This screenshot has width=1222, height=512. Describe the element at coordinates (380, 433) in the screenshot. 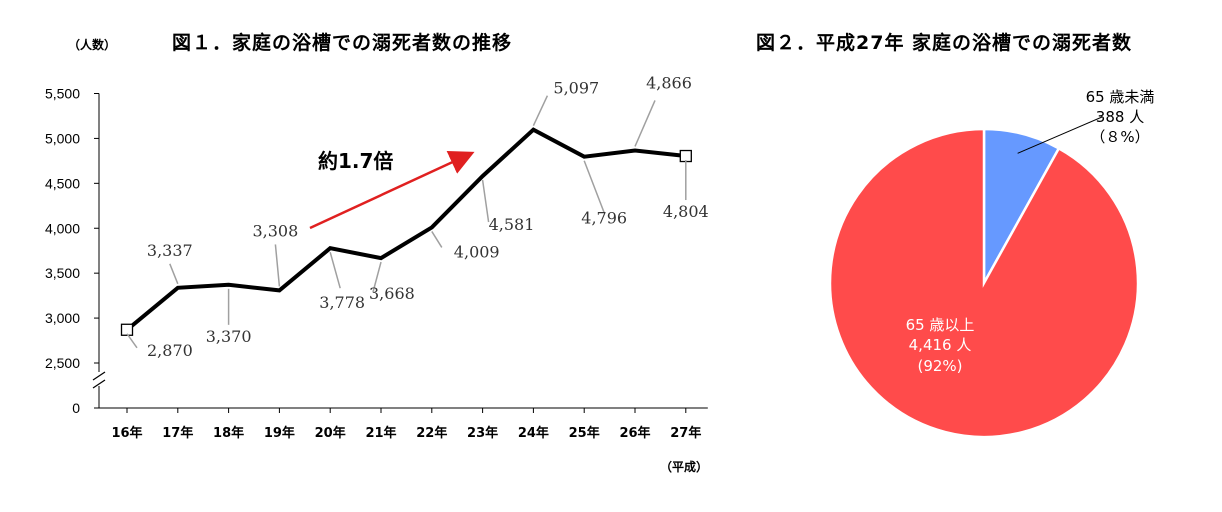

I see `x-tick-label: 21年` at that location.